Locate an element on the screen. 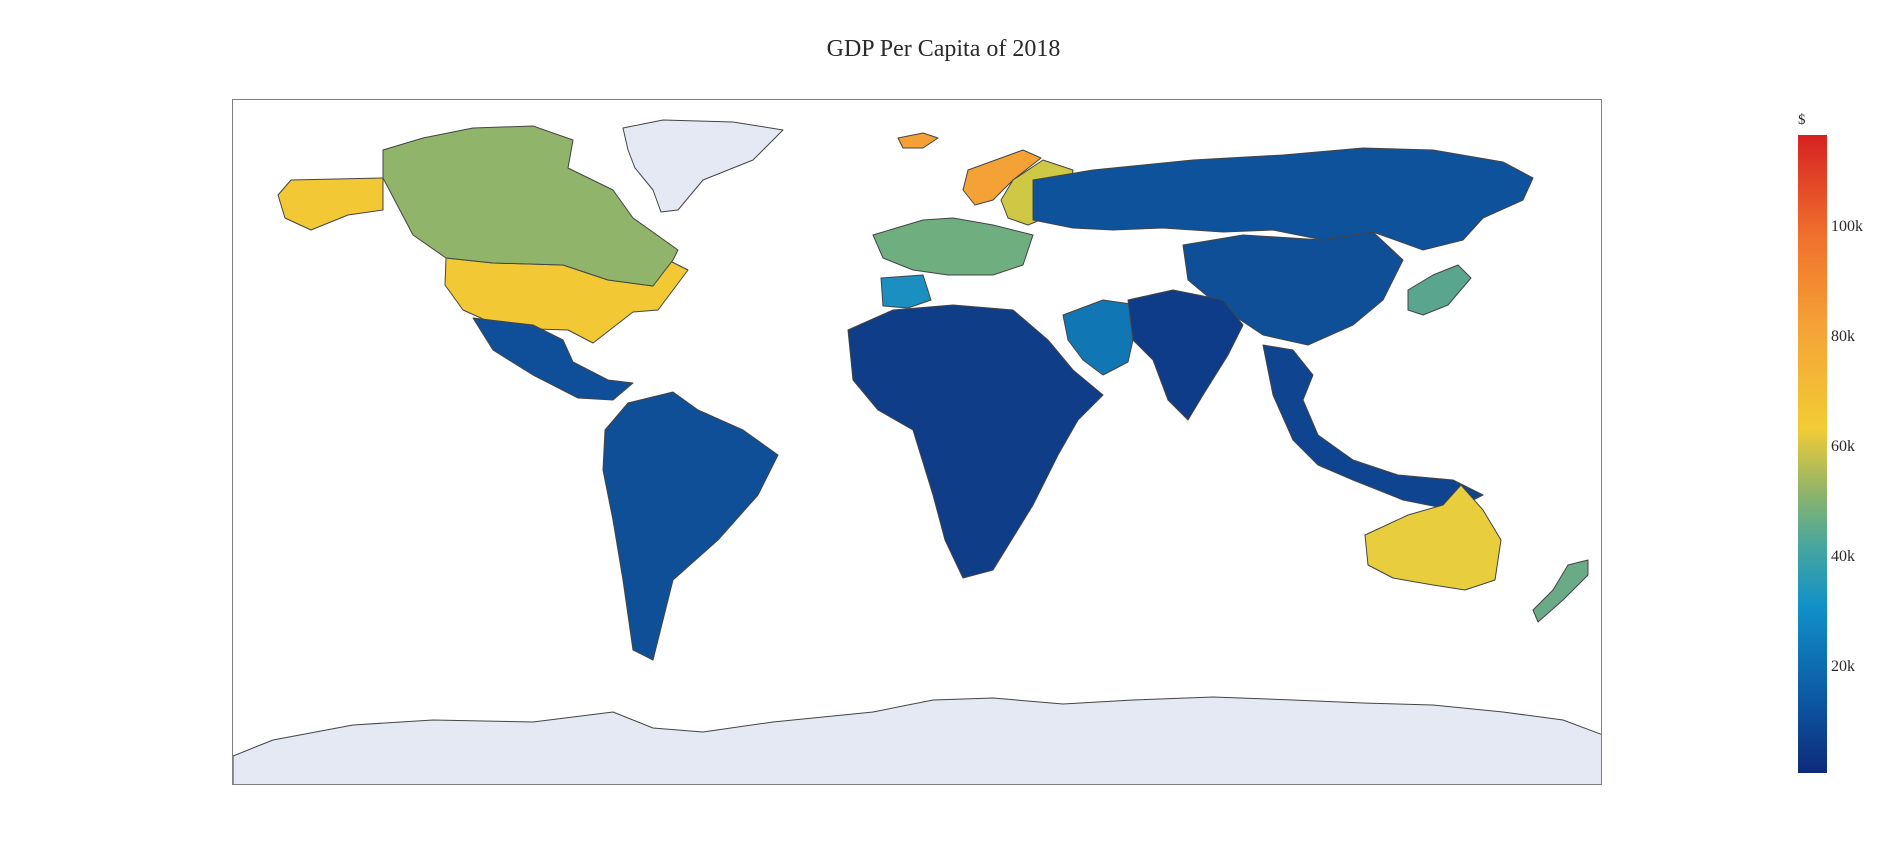 The height and width of the screenshot is (864, 1887). chart-title: GDP Per Capita of 2018 is located at coordinates (943, 49).